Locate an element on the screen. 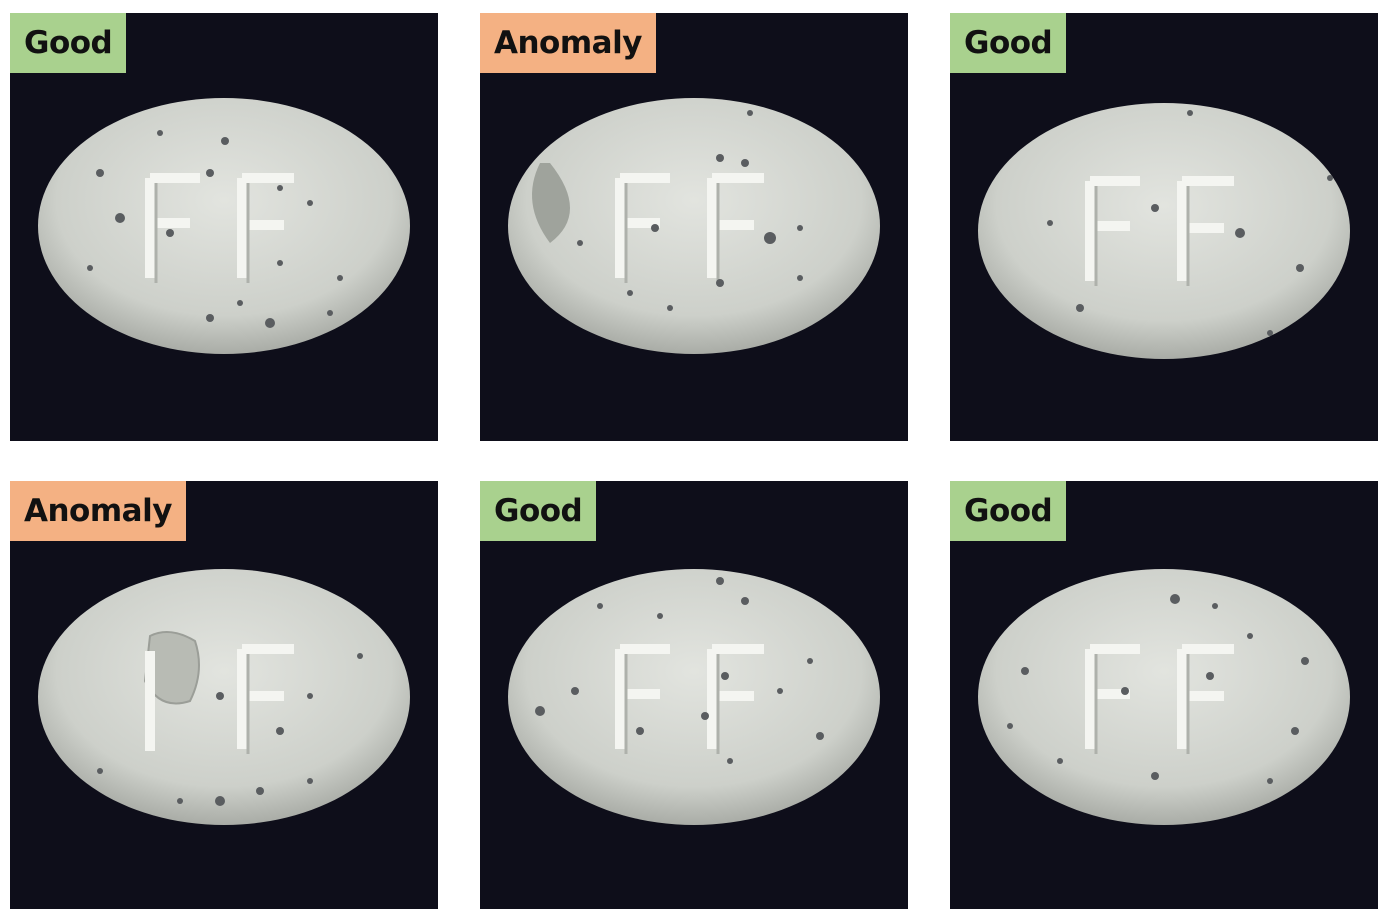  pill-tile-6: Good is located at coordinates (1164, 695).